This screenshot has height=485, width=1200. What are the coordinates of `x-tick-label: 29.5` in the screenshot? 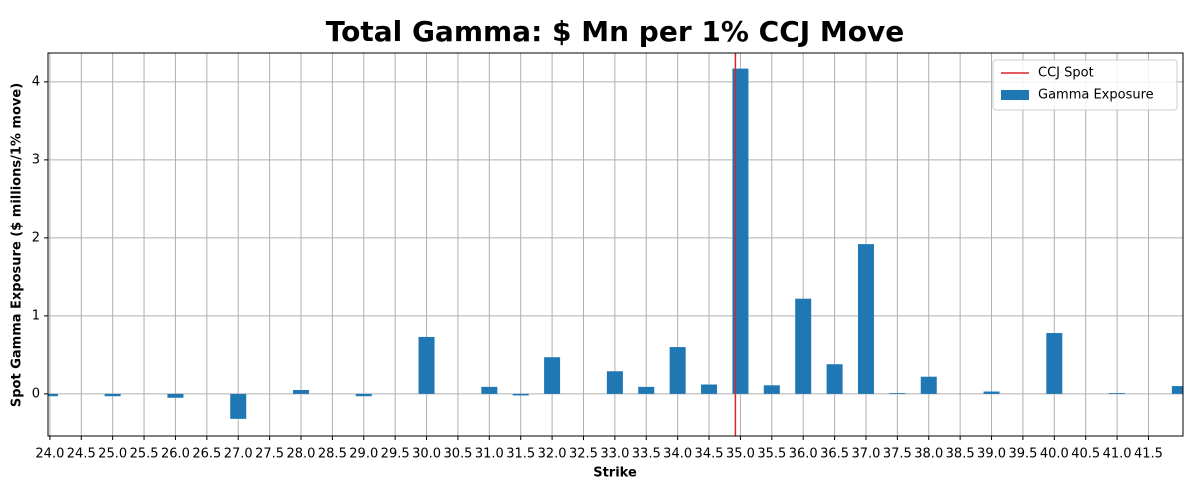 It's located at (395, 454).